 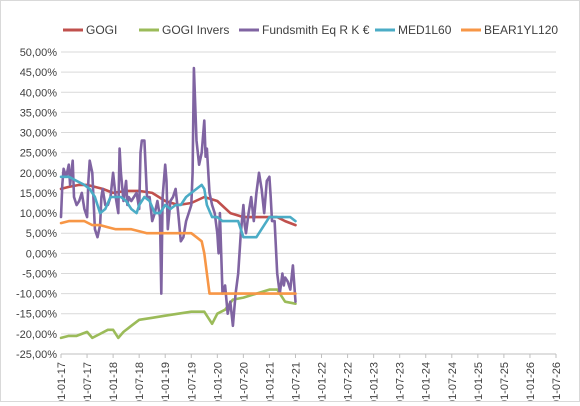 I want to click on x-tick-label: 01-07-23, so click(x=401, y=381).